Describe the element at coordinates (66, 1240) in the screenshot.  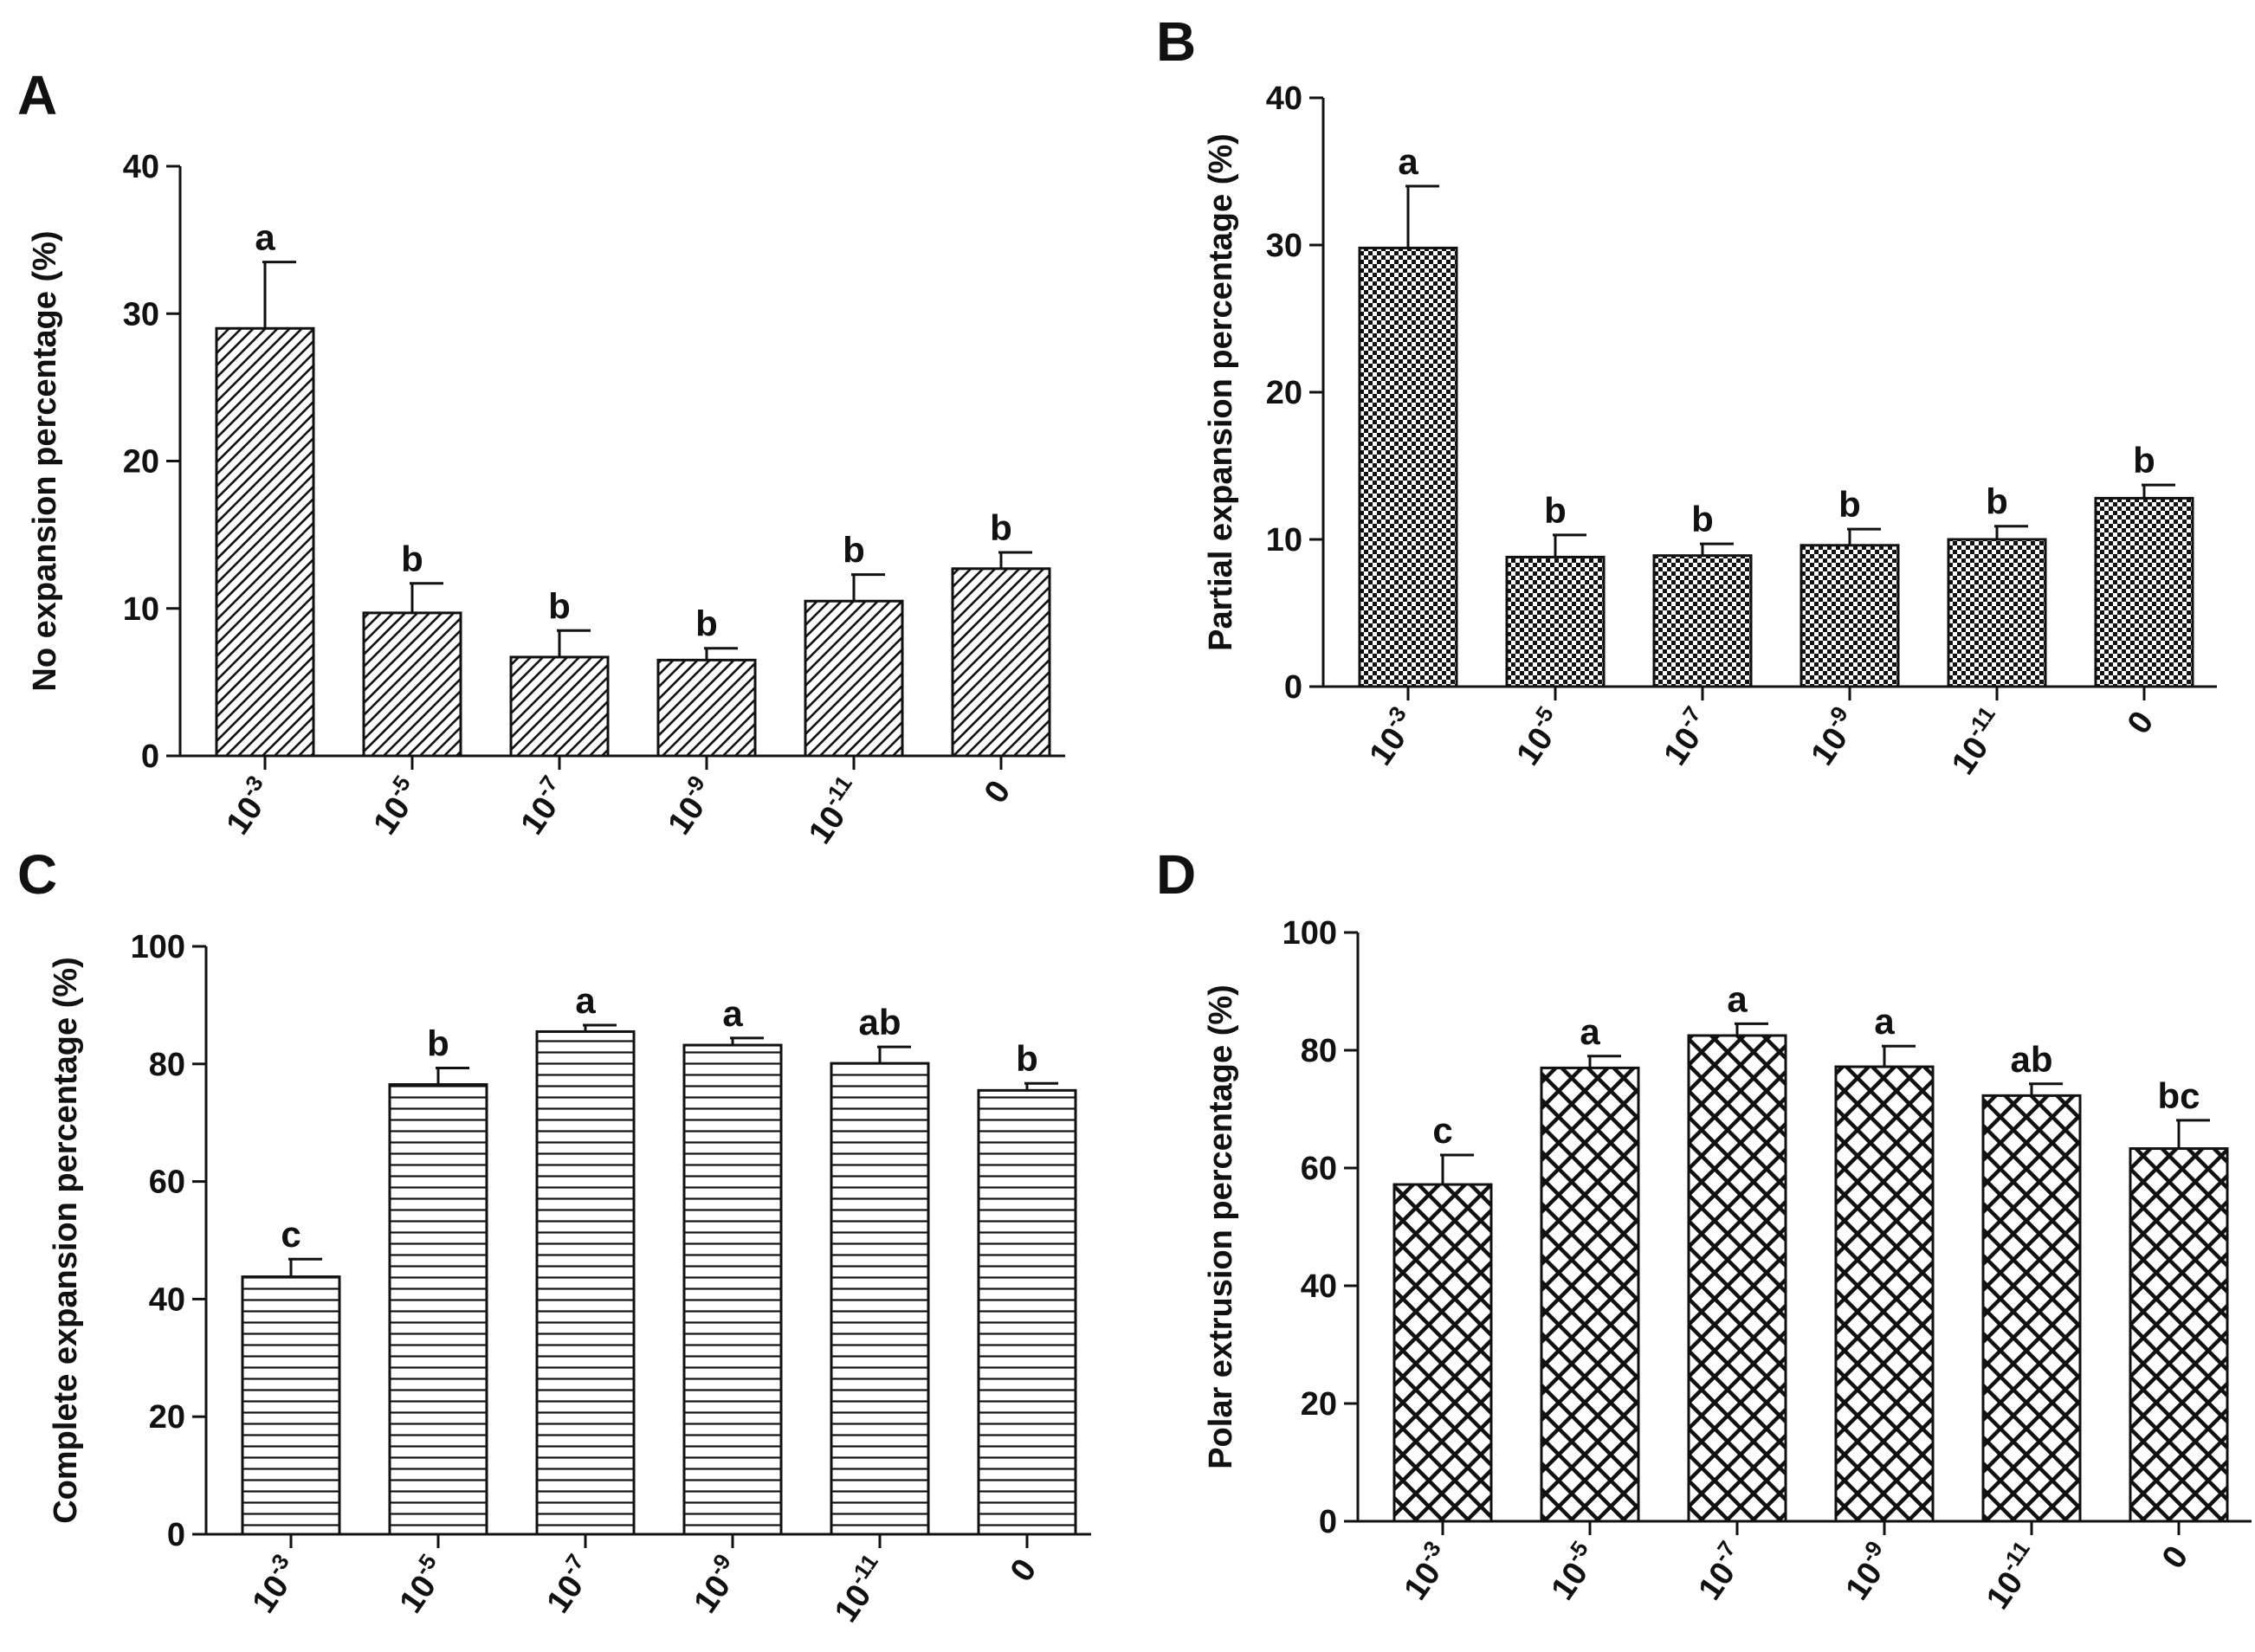
I see `y-axis-label: Complete expansion percentage (%)` at that location.